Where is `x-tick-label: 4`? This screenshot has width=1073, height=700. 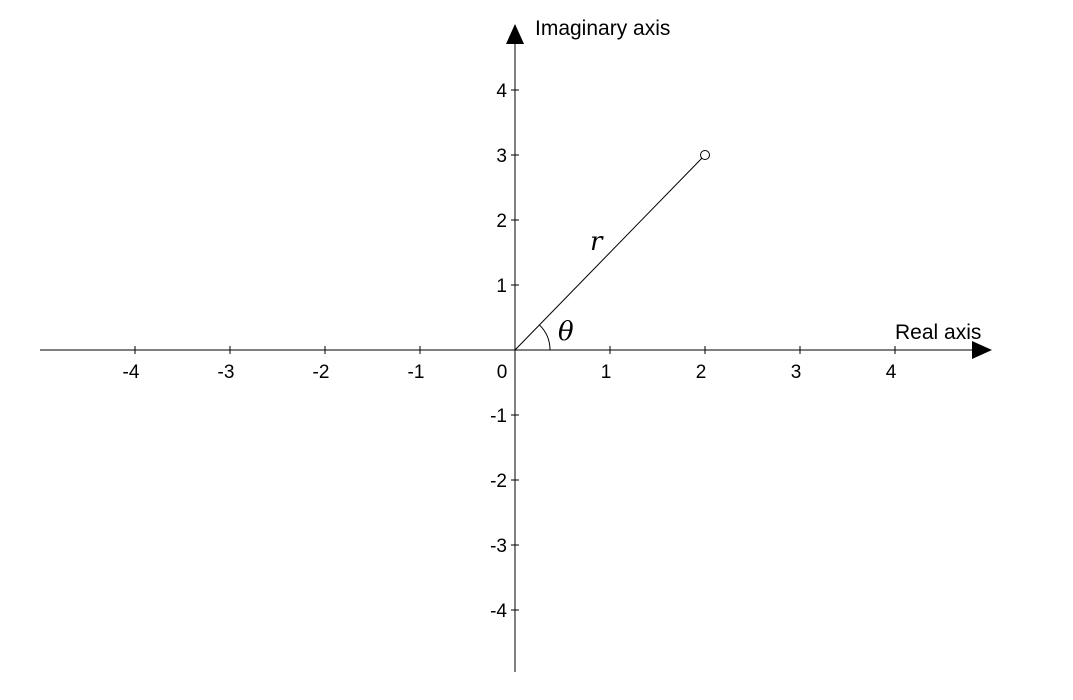
x-tick-label: 4 is located at coordinates (891, 372).